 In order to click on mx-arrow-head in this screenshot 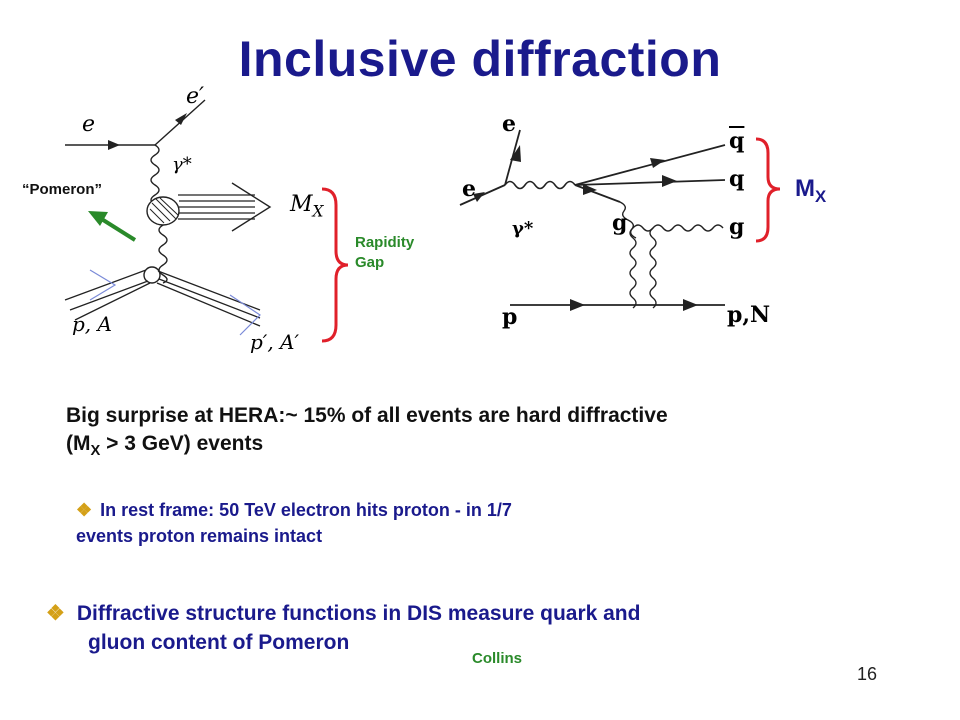, I will do `click(251, 207)`.